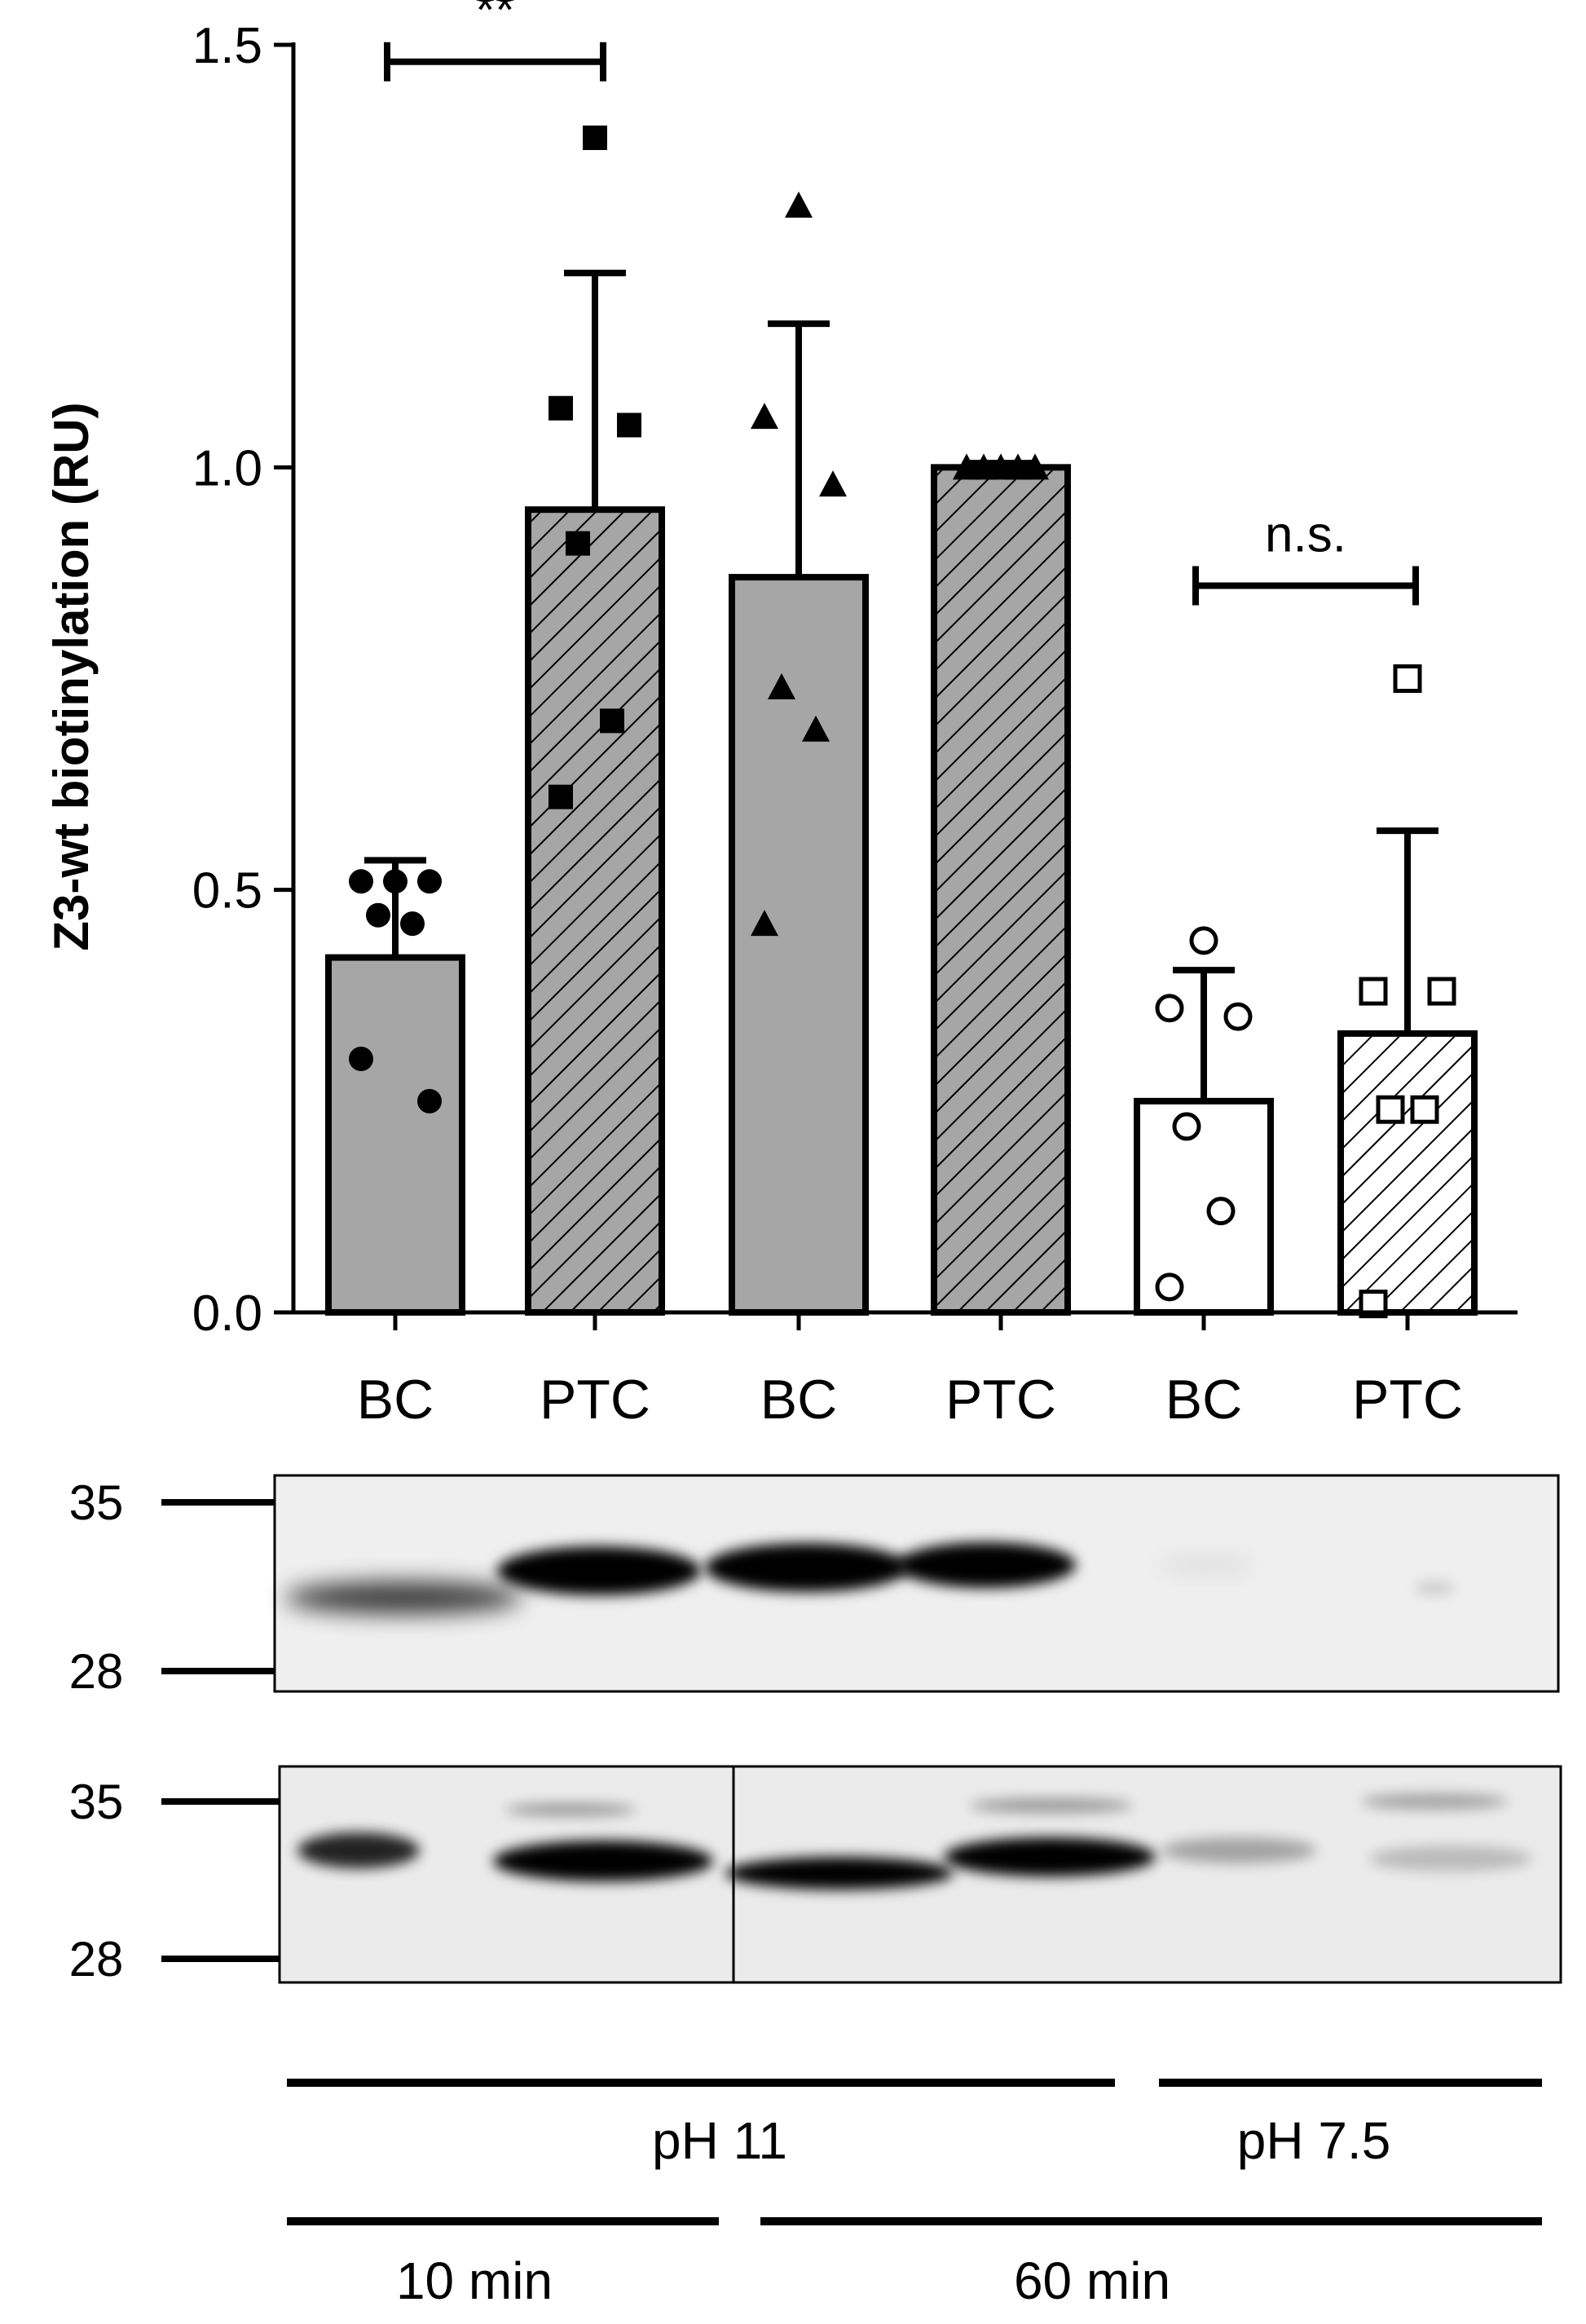 This screenshot has height=2324, width=1586. I want to click on ph11-label: pH 11, so click(719, 2140).